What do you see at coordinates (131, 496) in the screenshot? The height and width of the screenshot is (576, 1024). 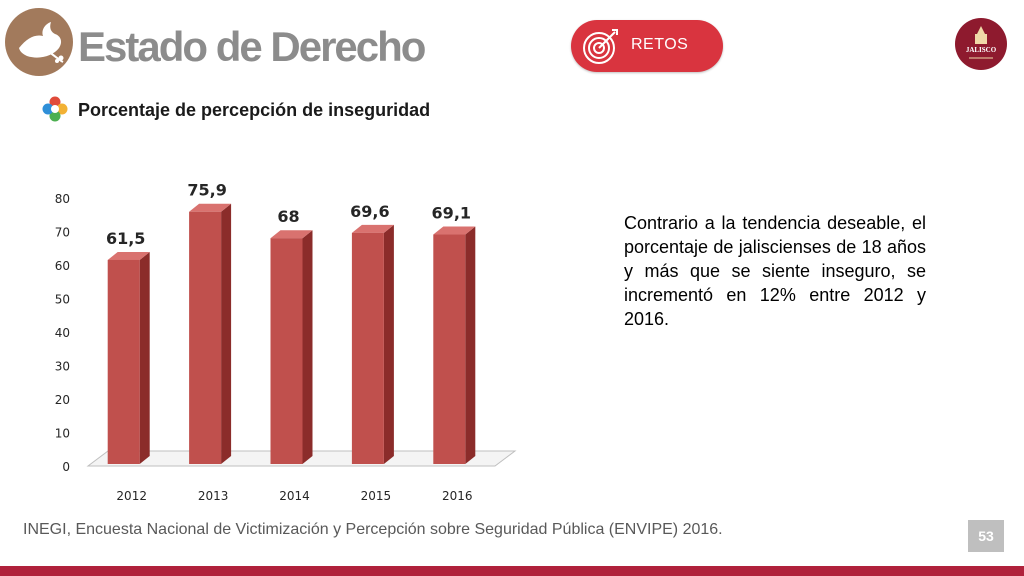 I see `x-tick-label: 2012` at bounding box center [131, 496].